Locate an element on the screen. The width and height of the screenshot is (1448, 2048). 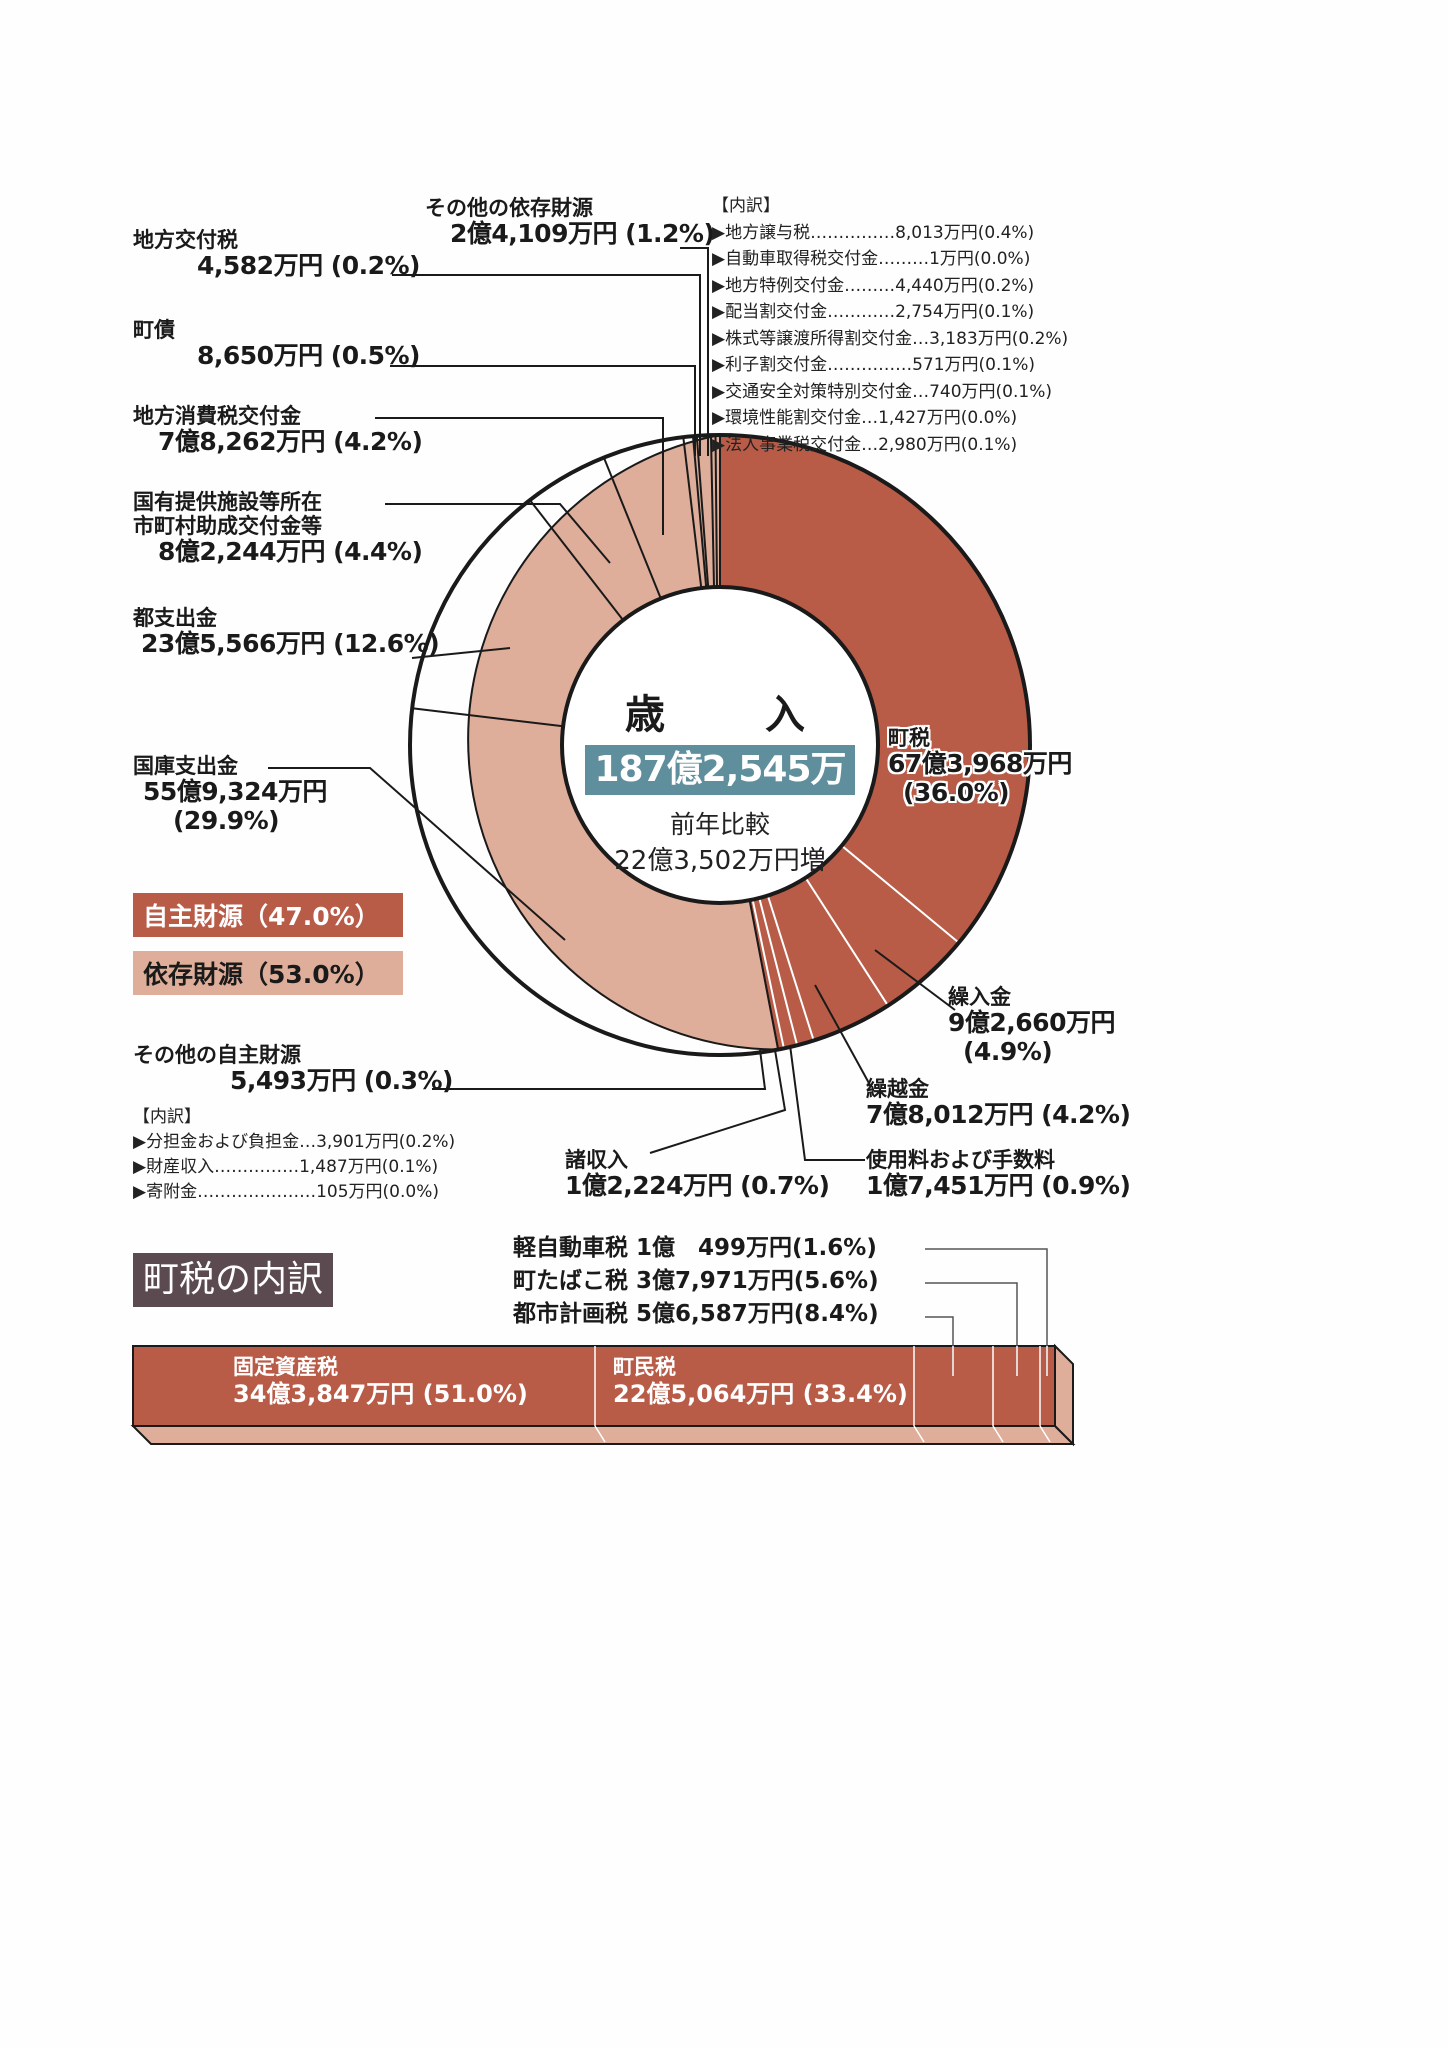
label-kokko: 国庫支出金 55億9,324万円 (29.9%) is located at coordinates (230, 794).